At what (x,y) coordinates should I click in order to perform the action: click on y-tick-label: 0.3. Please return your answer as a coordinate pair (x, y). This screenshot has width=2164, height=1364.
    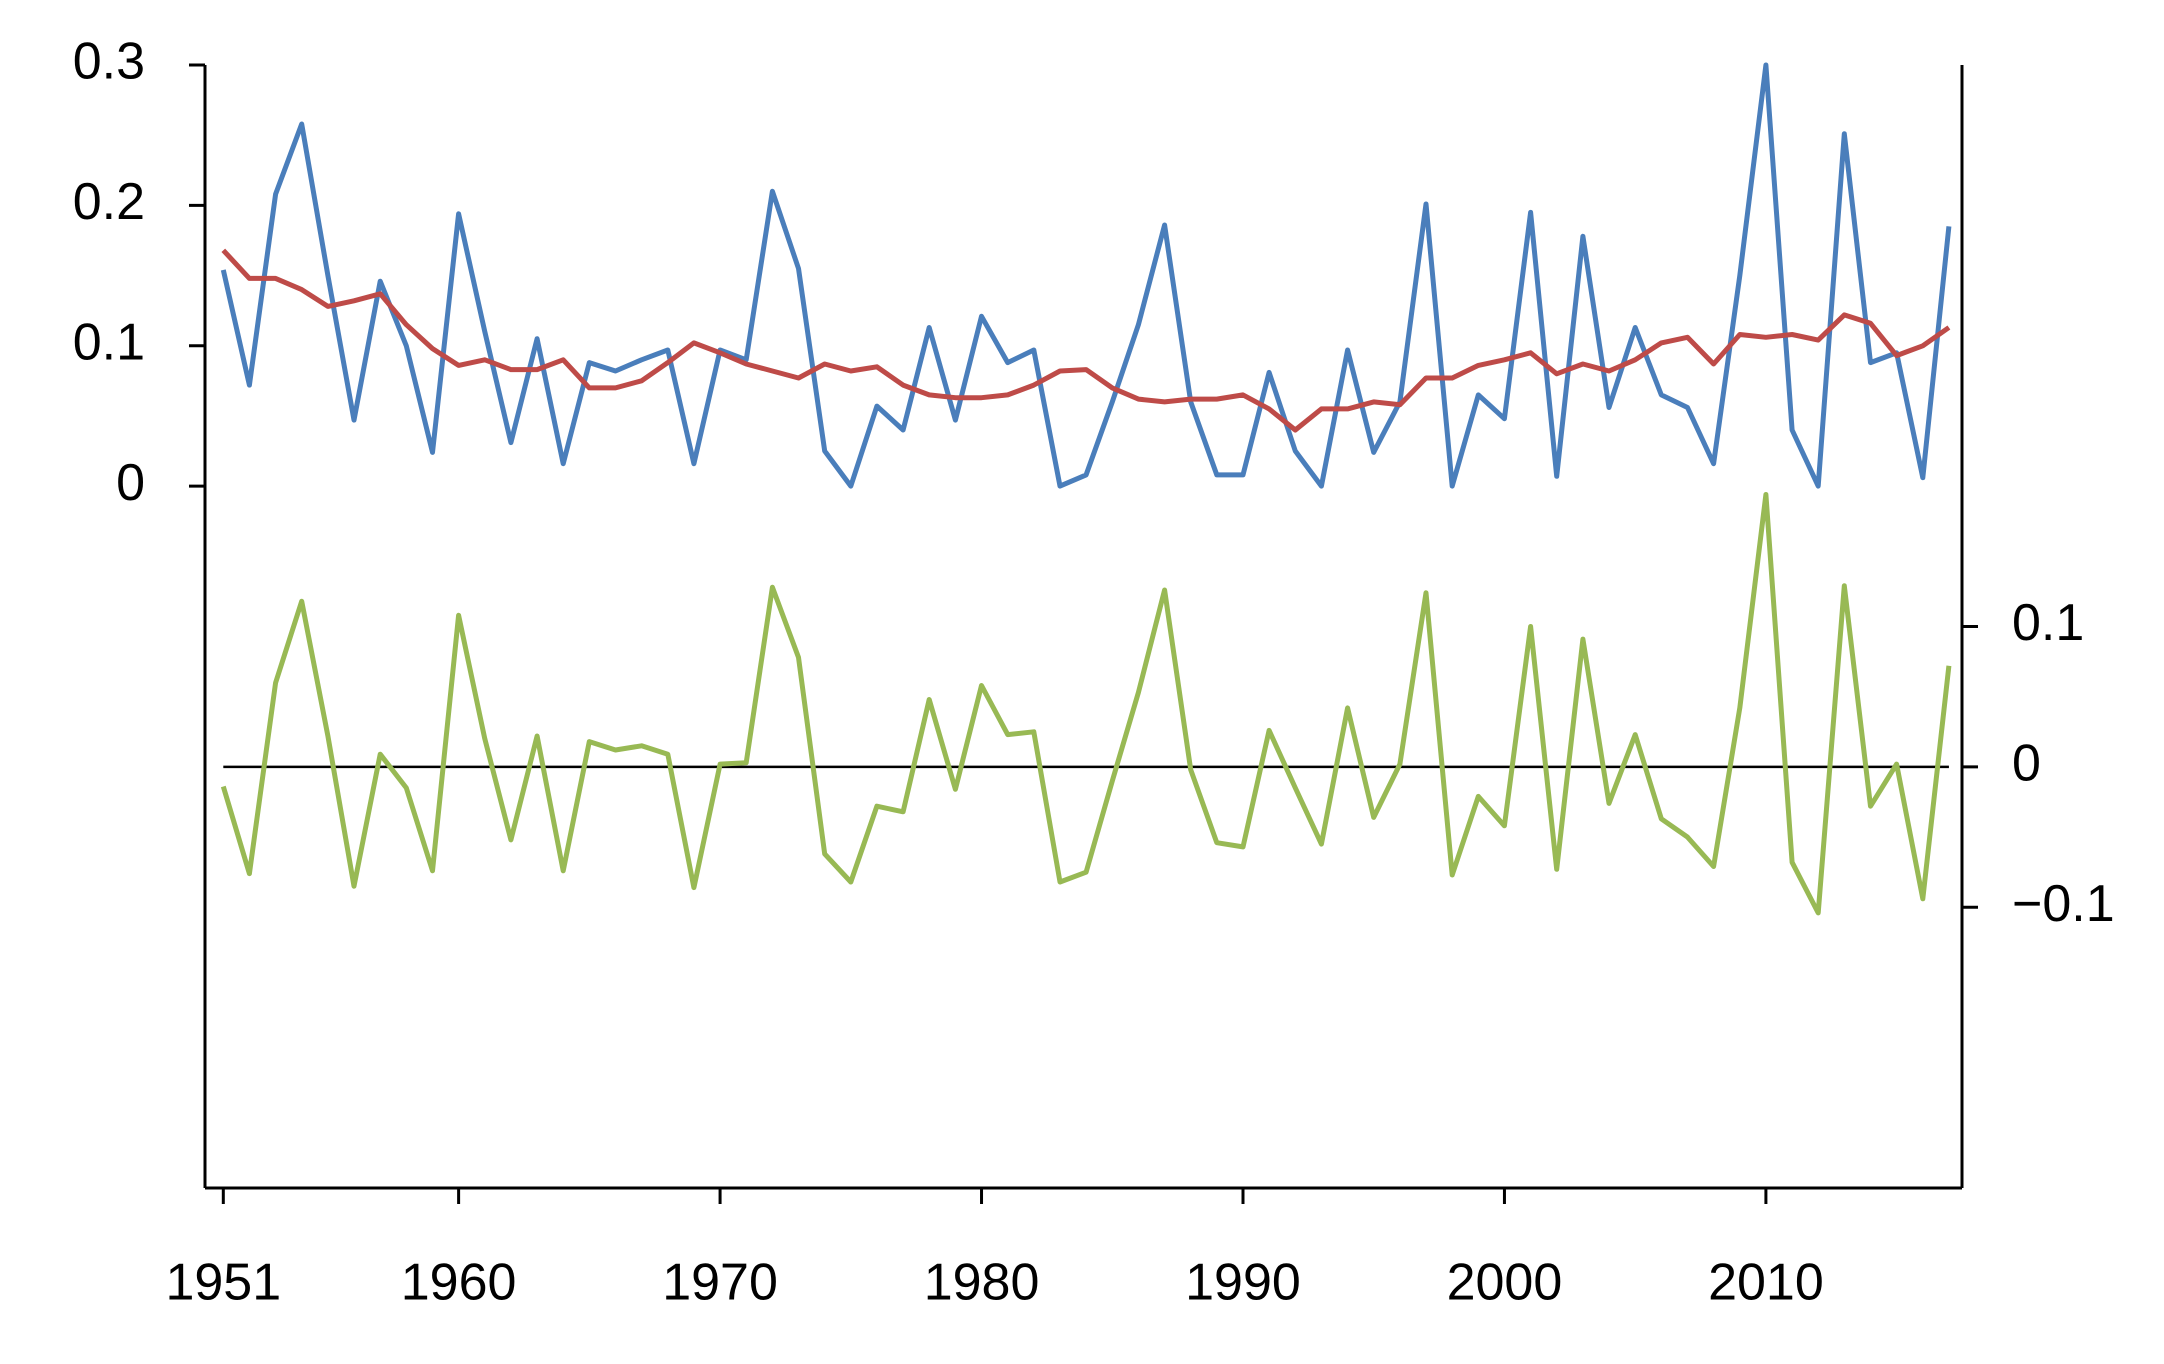
    Looking at the image, I should click on (109, 62).